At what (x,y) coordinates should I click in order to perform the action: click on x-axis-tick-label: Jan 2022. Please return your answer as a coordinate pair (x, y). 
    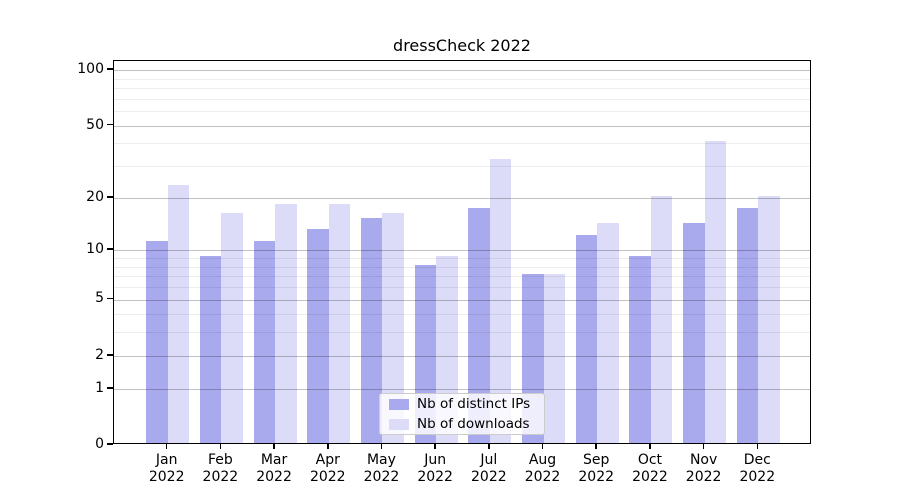
    Looking at the image, I should click on (167, 468).